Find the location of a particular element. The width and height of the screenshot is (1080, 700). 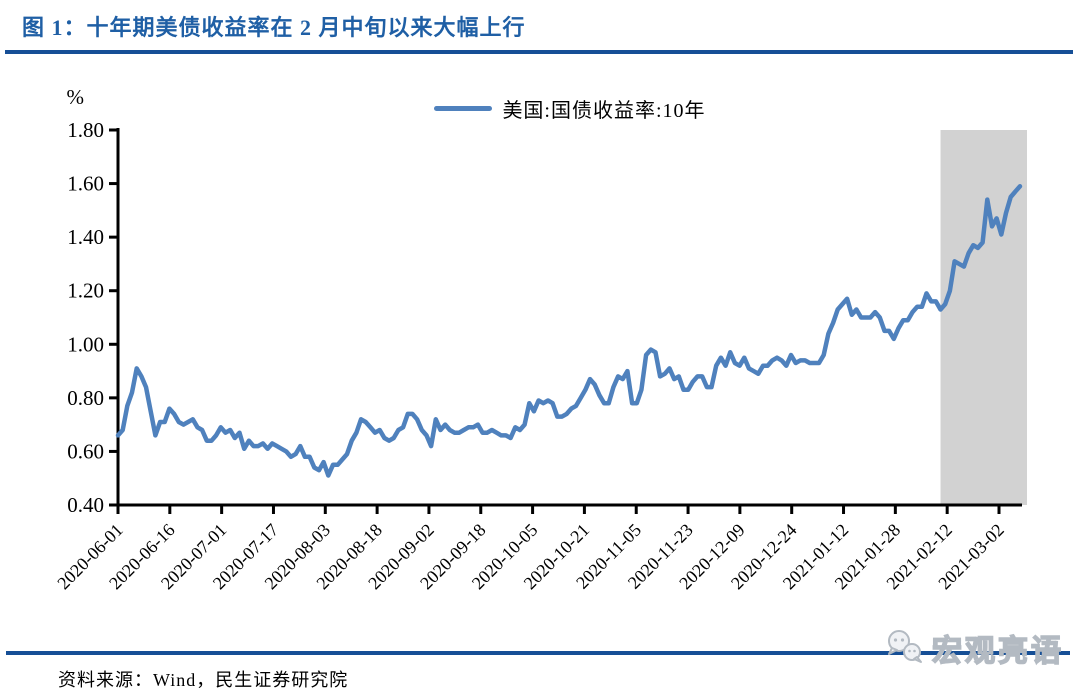

highlight-band is located at coordinates (983, 317).